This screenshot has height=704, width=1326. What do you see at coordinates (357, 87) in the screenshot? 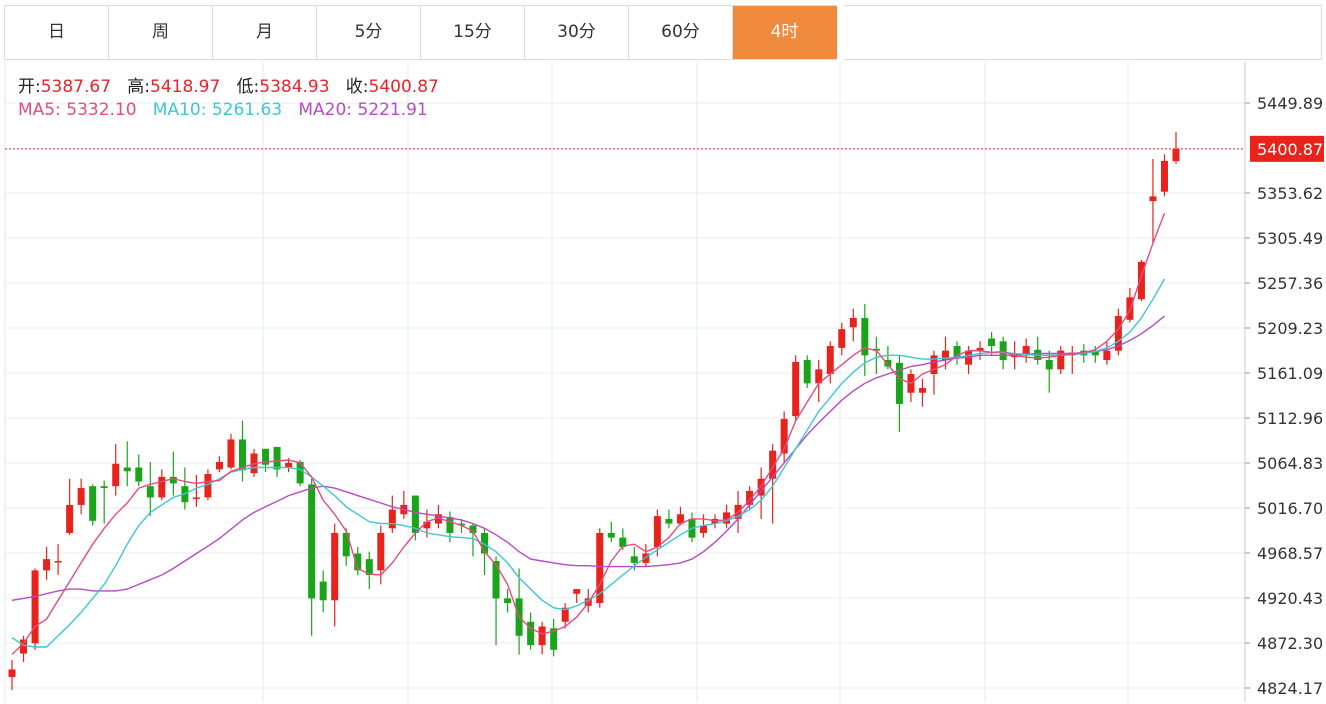
I see `close-label: 收:` at bounding box center [357, 87].